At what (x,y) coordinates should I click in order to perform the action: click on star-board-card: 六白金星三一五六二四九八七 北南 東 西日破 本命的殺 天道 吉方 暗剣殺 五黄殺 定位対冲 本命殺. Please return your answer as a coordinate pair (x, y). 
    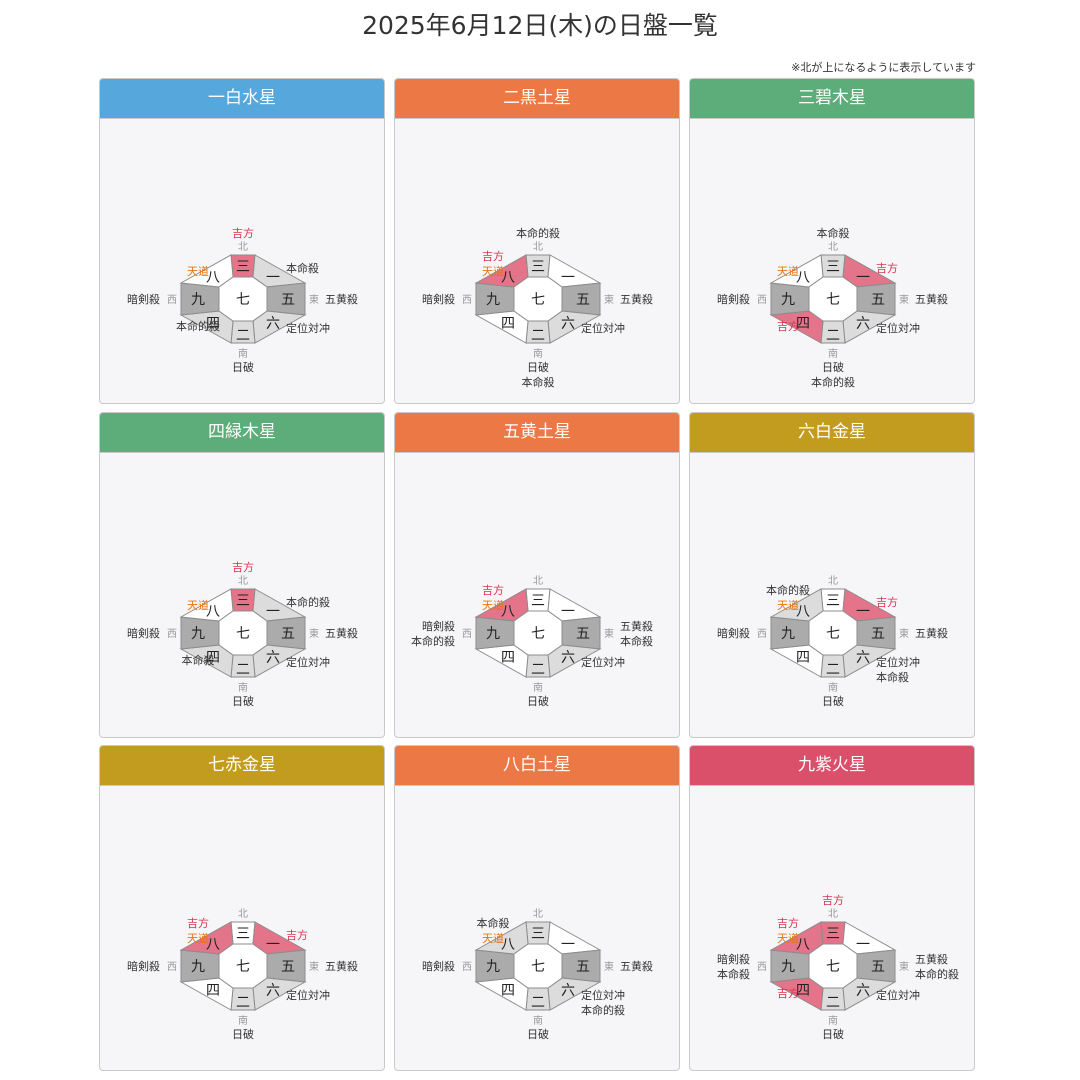
    Looking at the image, I should click on (832, 575).